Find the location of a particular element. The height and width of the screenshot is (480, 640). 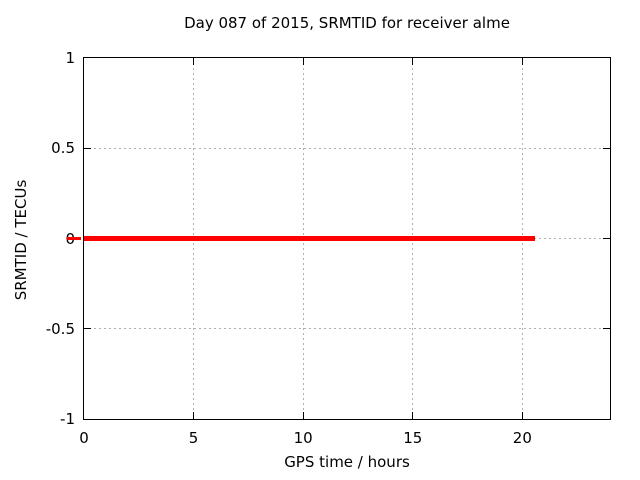

left-axis-zero-marker is located at coordinates (74, 238).